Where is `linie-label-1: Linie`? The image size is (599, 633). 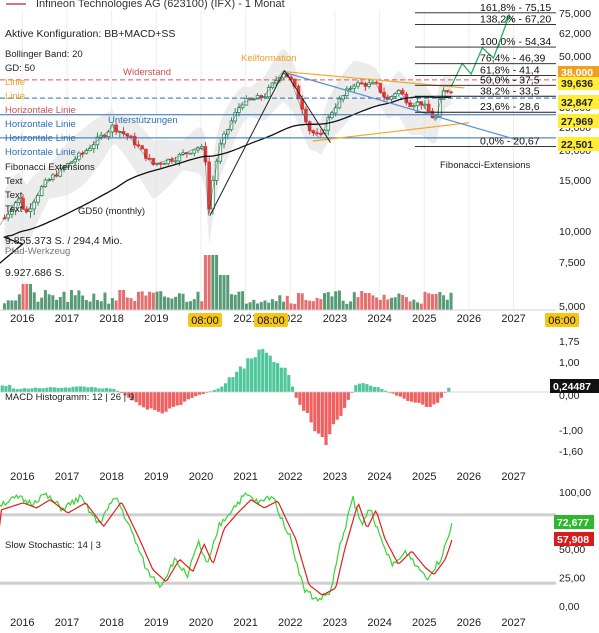
linie-label-1: Linie is located at coordinates (15, 82).